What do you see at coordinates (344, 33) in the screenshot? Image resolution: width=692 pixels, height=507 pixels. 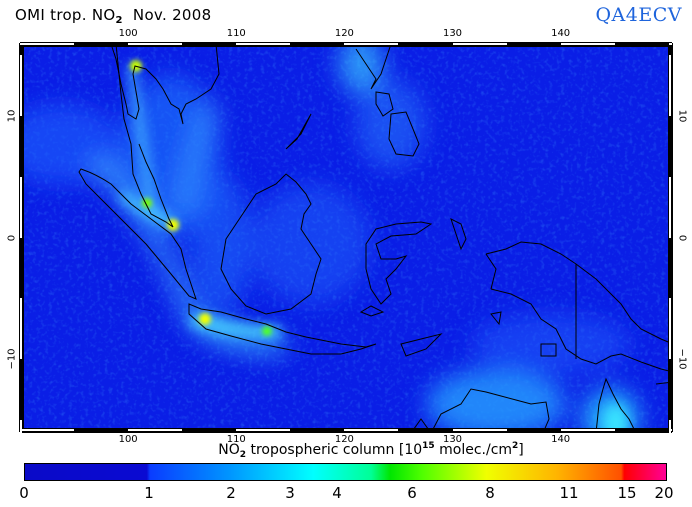 I see `lon-tick-label-top: 120` at bounding box center [344, 33].